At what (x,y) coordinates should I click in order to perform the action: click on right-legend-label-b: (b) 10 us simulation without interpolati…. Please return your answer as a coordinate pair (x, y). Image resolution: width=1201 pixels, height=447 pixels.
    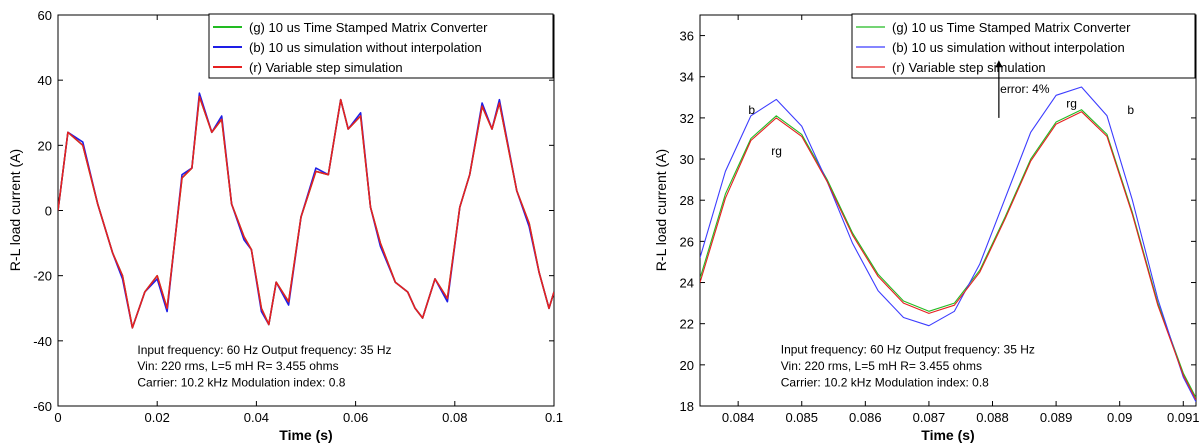
    Looking at the image, I should click on (1008, 47).